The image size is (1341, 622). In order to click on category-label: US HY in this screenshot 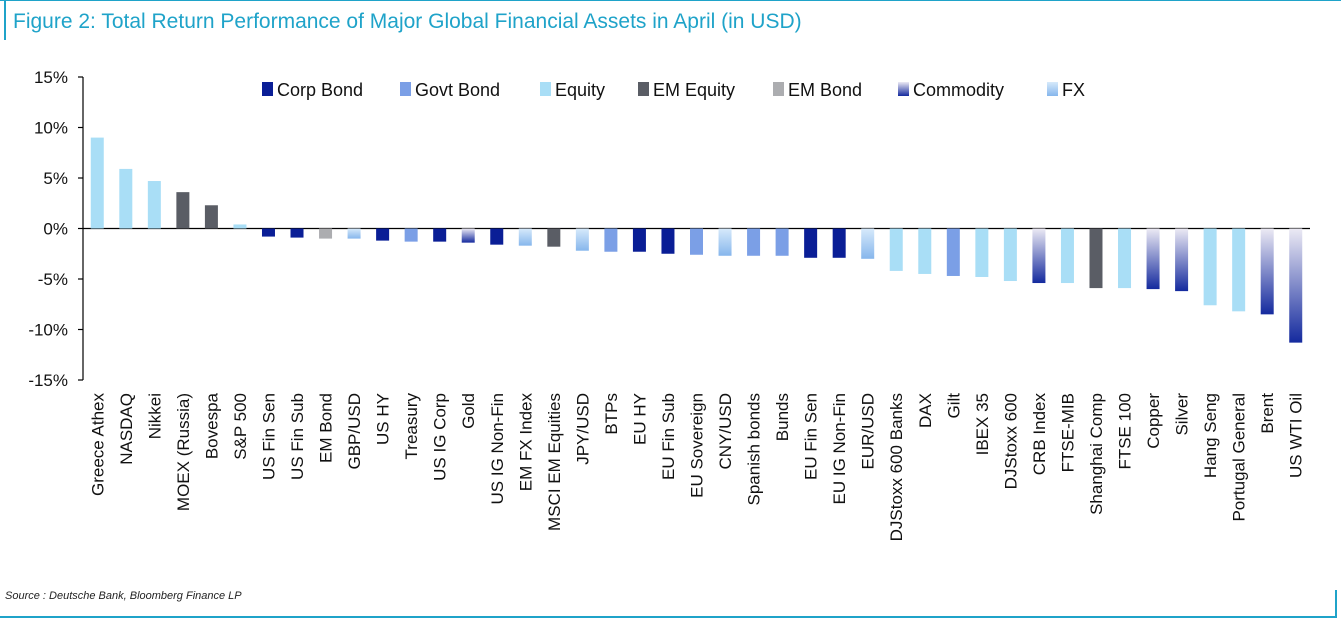, I will do `click(383, 419)`.